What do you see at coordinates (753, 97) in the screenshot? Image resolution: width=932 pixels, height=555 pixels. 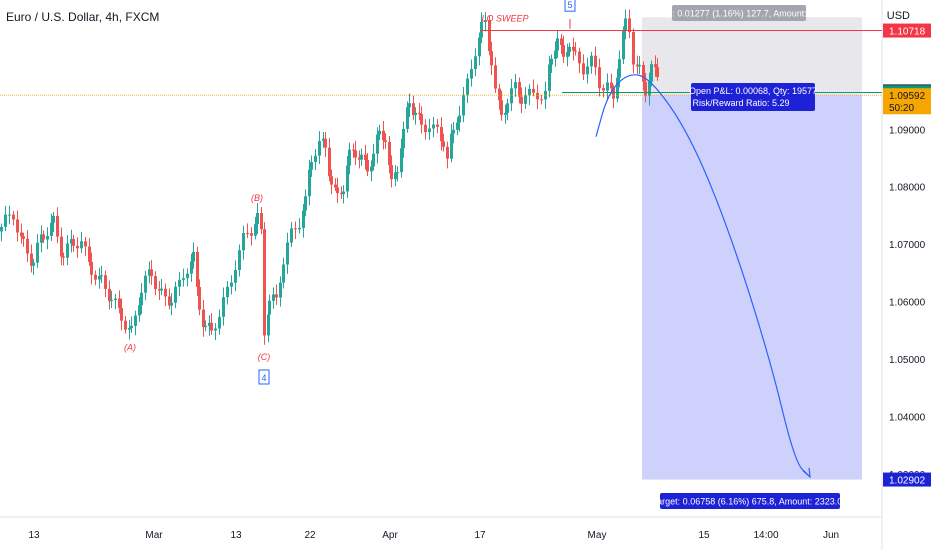 I see `pnl-info-bg` at bounding box center [753, 97].